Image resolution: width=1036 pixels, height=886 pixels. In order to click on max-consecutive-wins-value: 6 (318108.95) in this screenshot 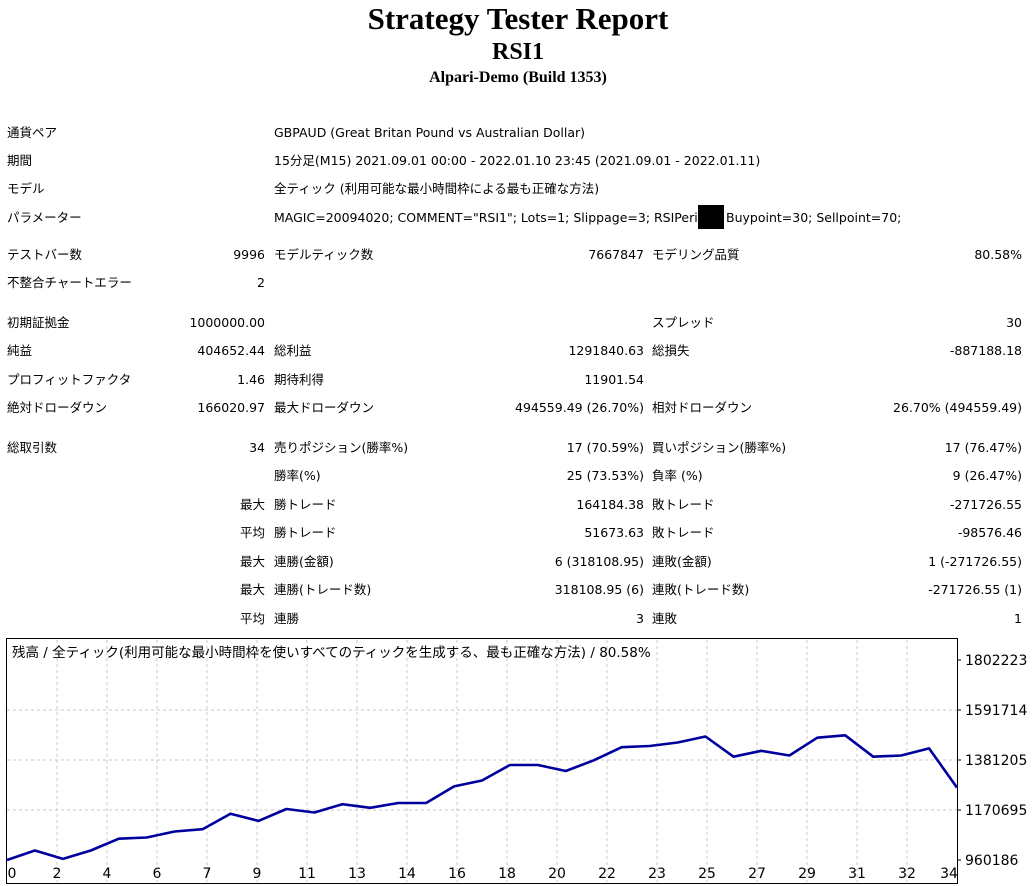, I will do `click(599, 561)`.